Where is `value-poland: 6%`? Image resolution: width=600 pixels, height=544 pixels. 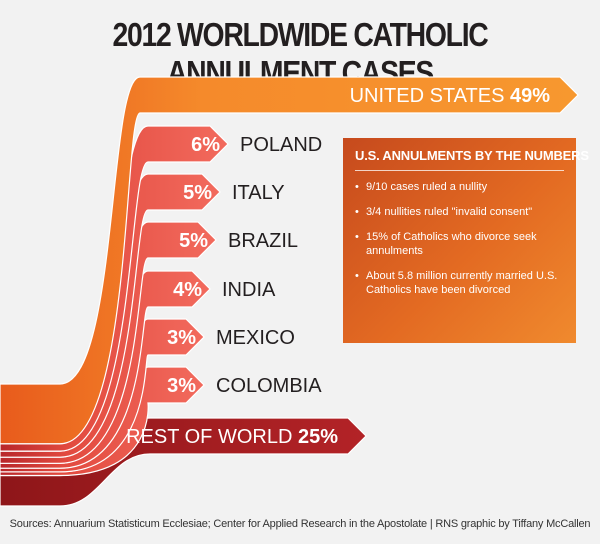 value-poland: 6% is located at coordinates (205, 145).